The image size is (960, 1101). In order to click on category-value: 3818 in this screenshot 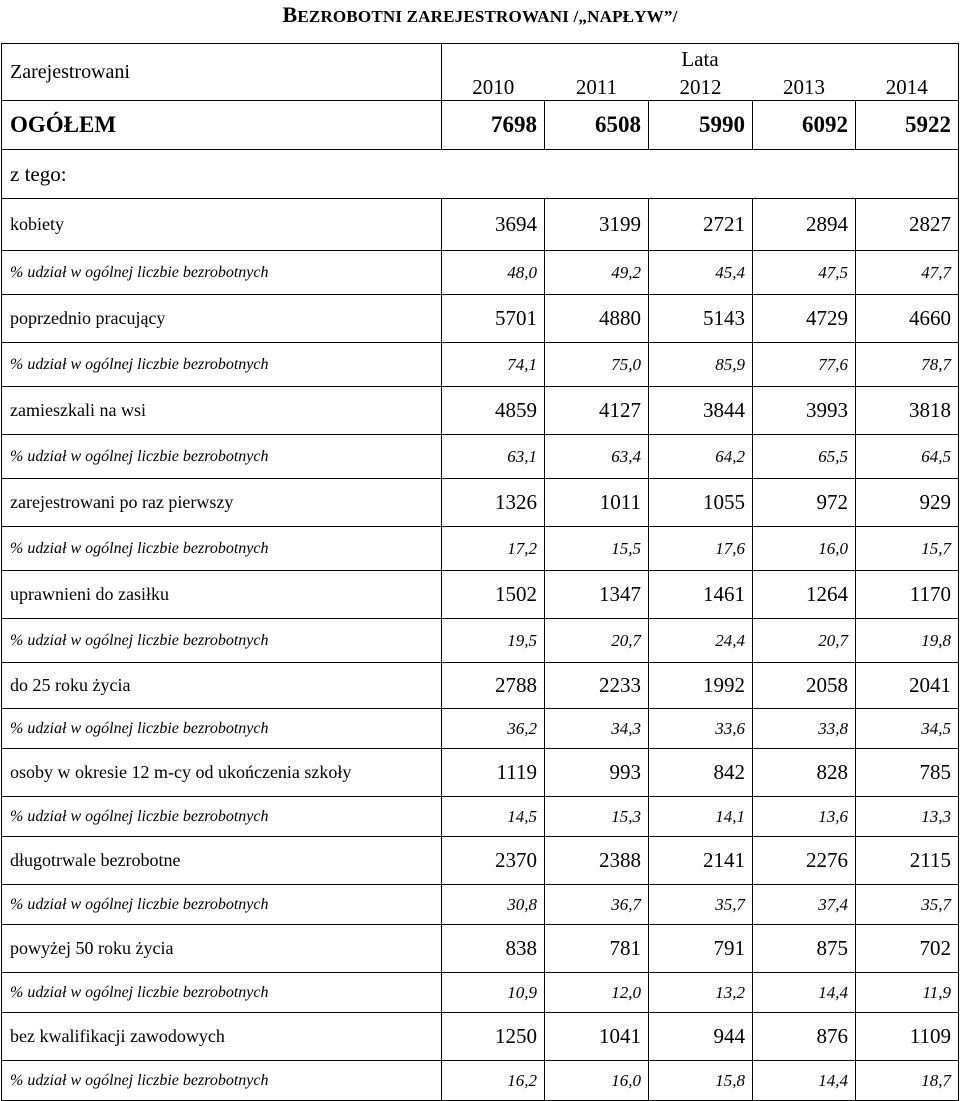, I will do `click(907, 410)`.